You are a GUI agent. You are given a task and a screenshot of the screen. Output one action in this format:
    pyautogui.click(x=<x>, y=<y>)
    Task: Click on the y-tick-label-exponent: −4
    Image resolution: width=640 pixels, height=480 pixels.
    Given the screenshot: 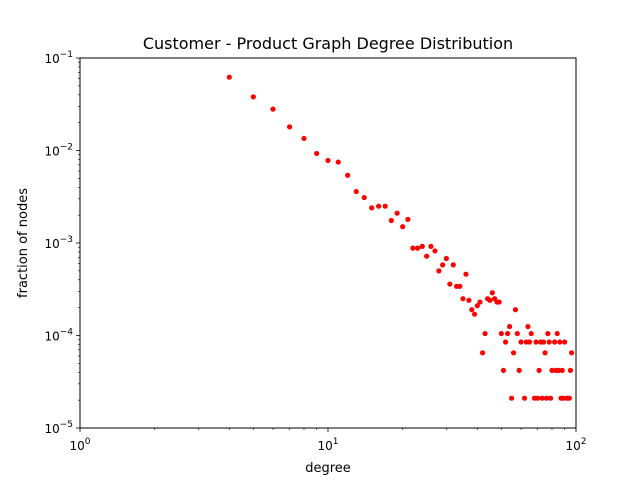 What is the action you would take?
    pyautogui.click(x=67, y=333)
    